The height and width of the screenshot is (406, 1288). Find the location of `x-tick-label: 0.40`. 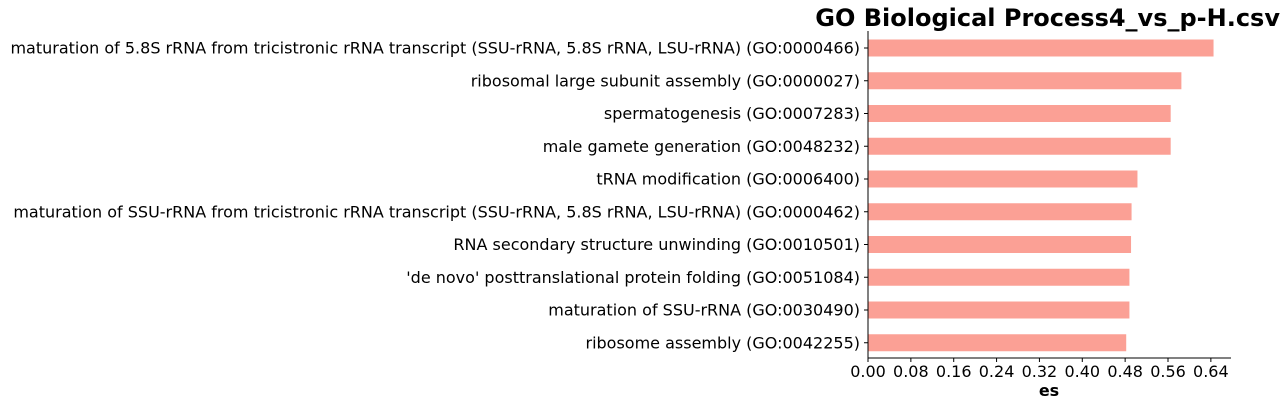

x-tick-label: 0.40 is located at coordinates (1082, 371).